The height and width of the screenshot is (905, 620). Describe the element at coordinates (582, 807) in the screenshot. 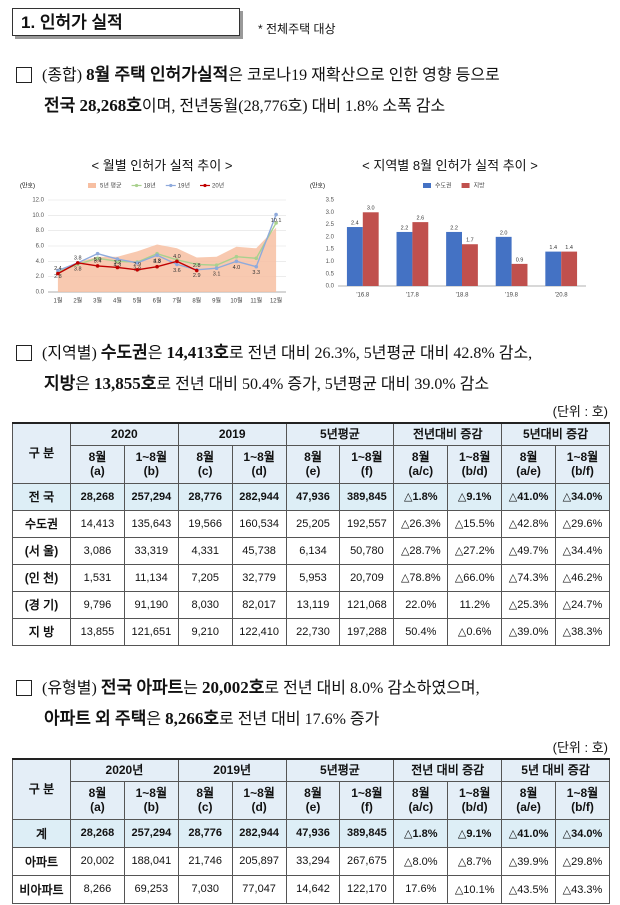

I see `header-text: (b/f)` at that location.